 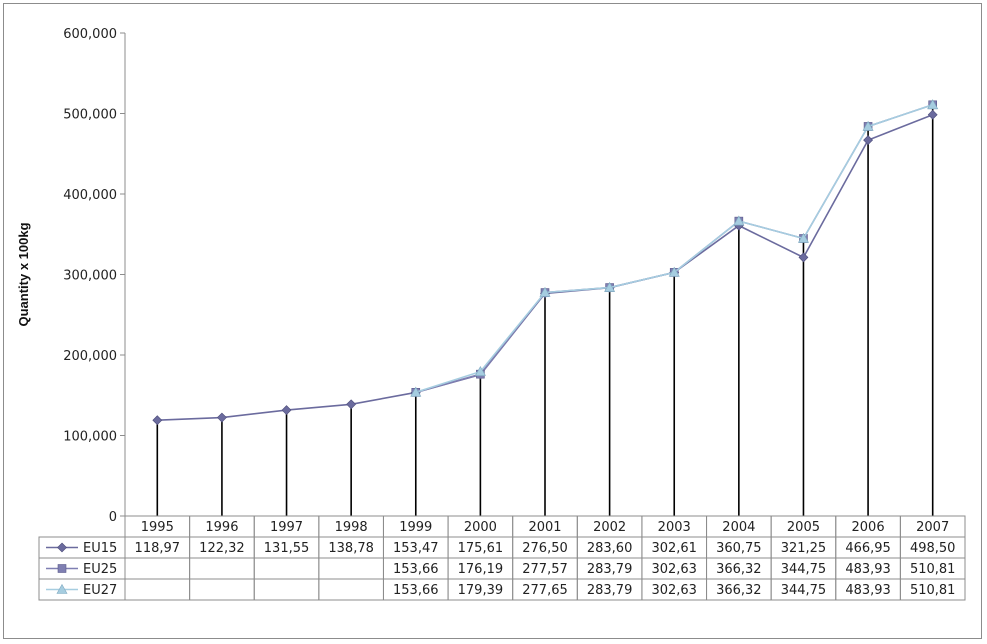 What do you see at coordinates (545, 590) in the screenshot?
I see `data-label: 277,65` at bounding box center [545, 590].